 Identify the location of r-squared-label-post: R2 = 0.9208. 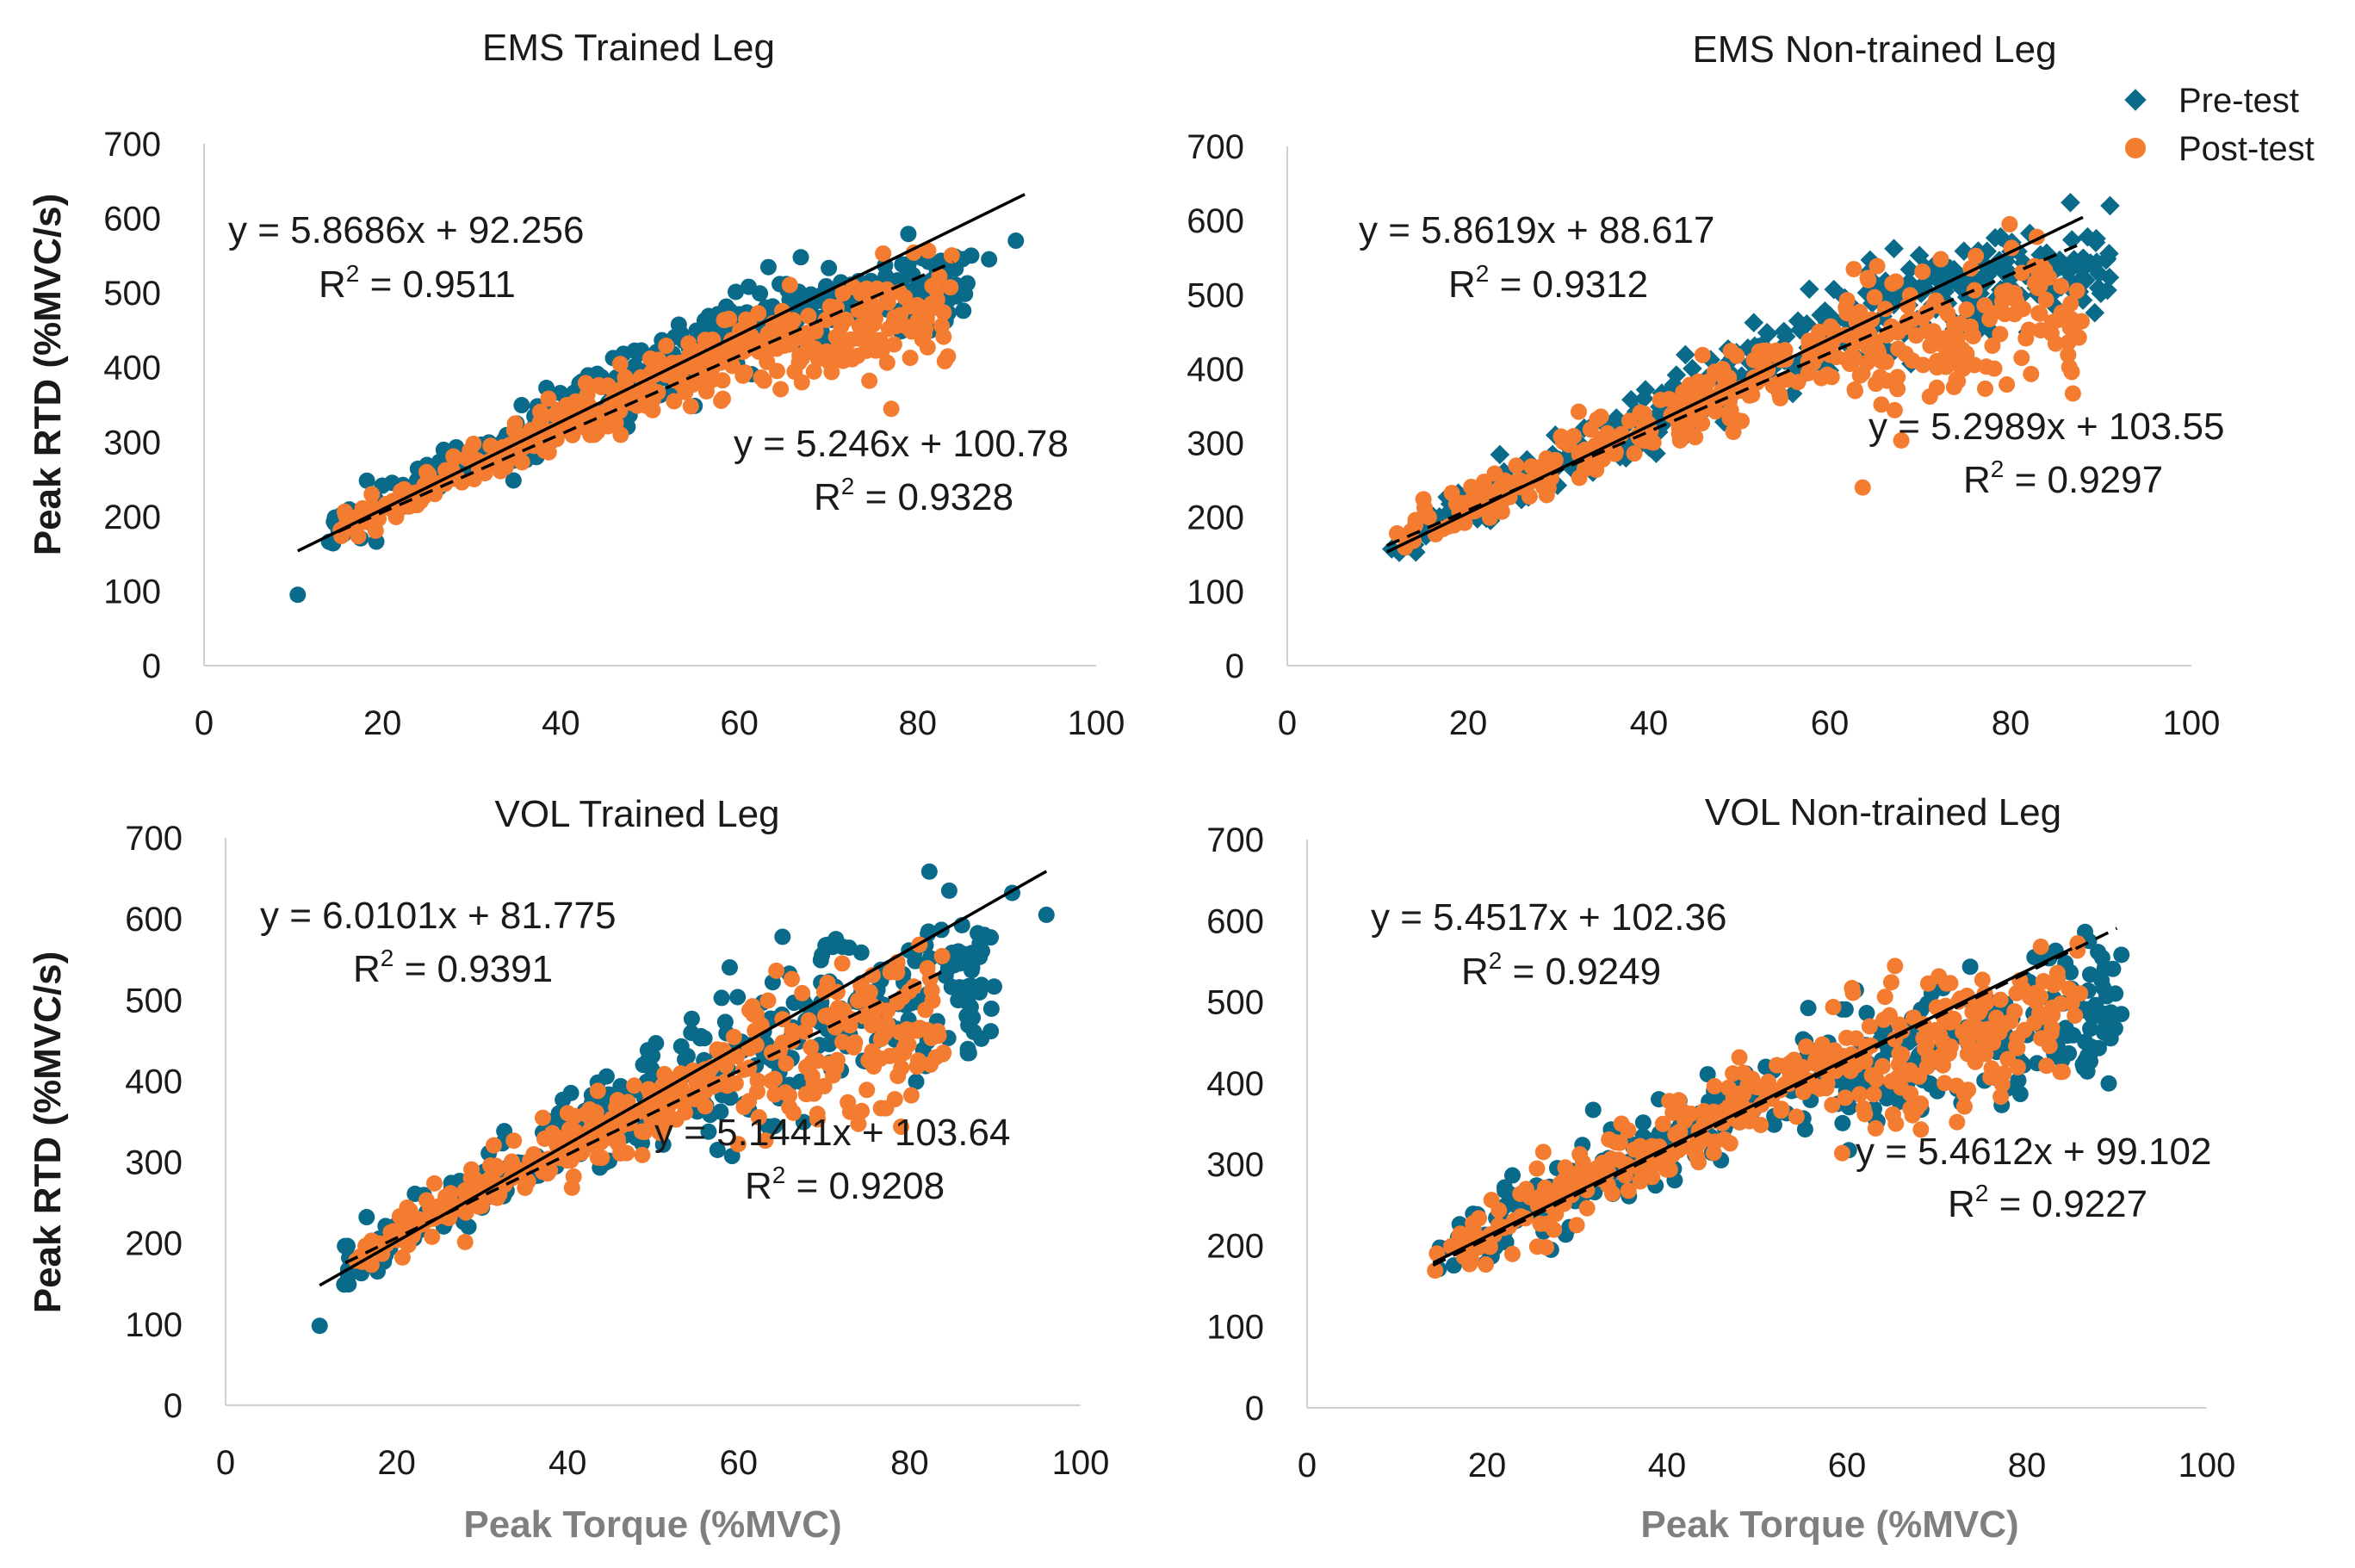
(845, 1184).